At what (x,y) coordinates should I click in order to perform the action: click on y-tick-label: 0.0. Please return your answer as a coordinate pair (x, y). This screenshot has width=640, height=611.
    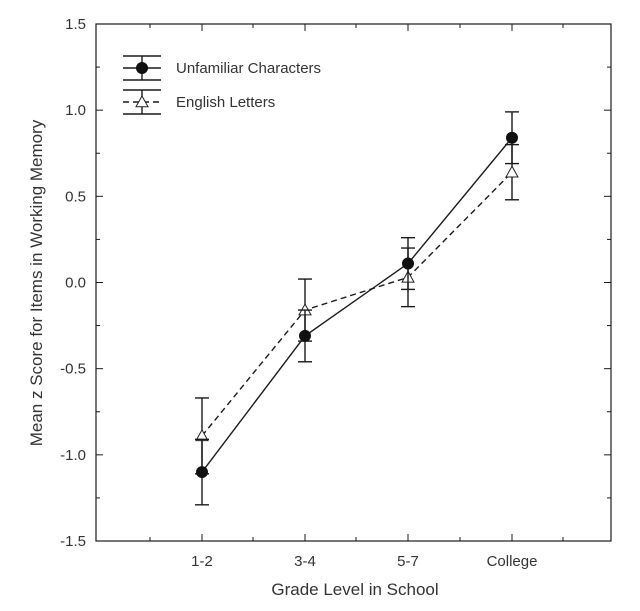
    Looking at the image, I should click on (75, 283).